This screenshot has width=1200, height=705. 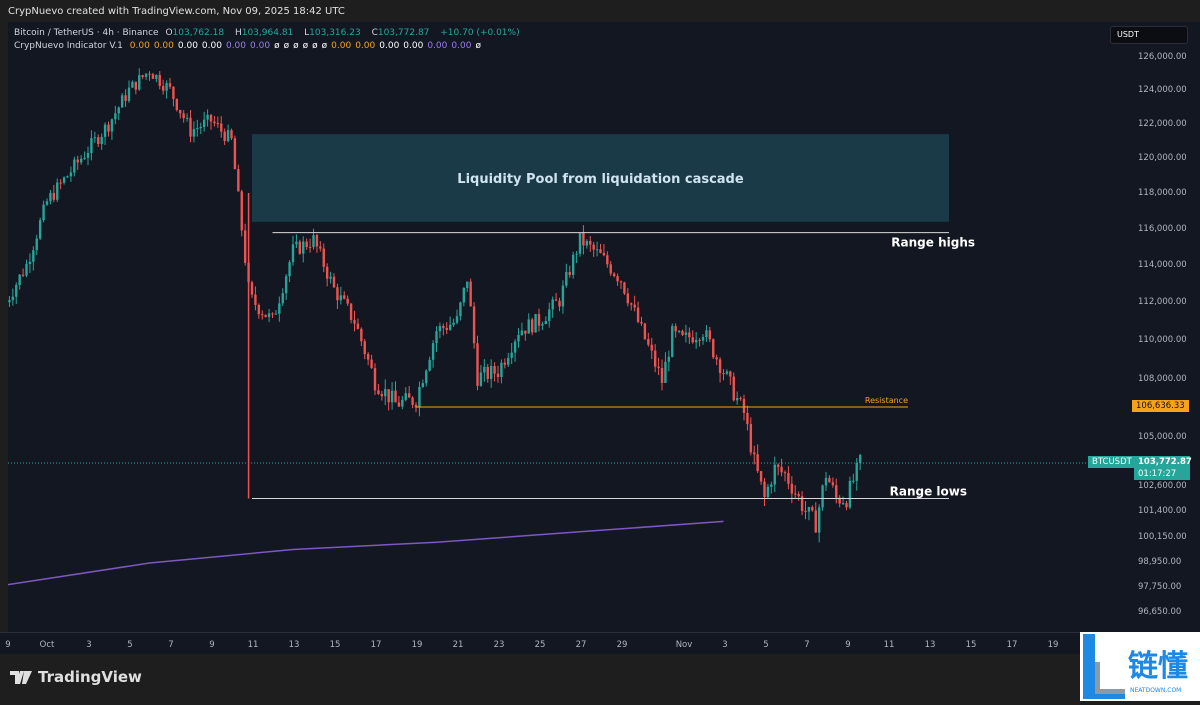 What do you see at coordinates (90, 677) in the screenshot?
I see `brand-name: TradingView` at bounding box center [90, 677].